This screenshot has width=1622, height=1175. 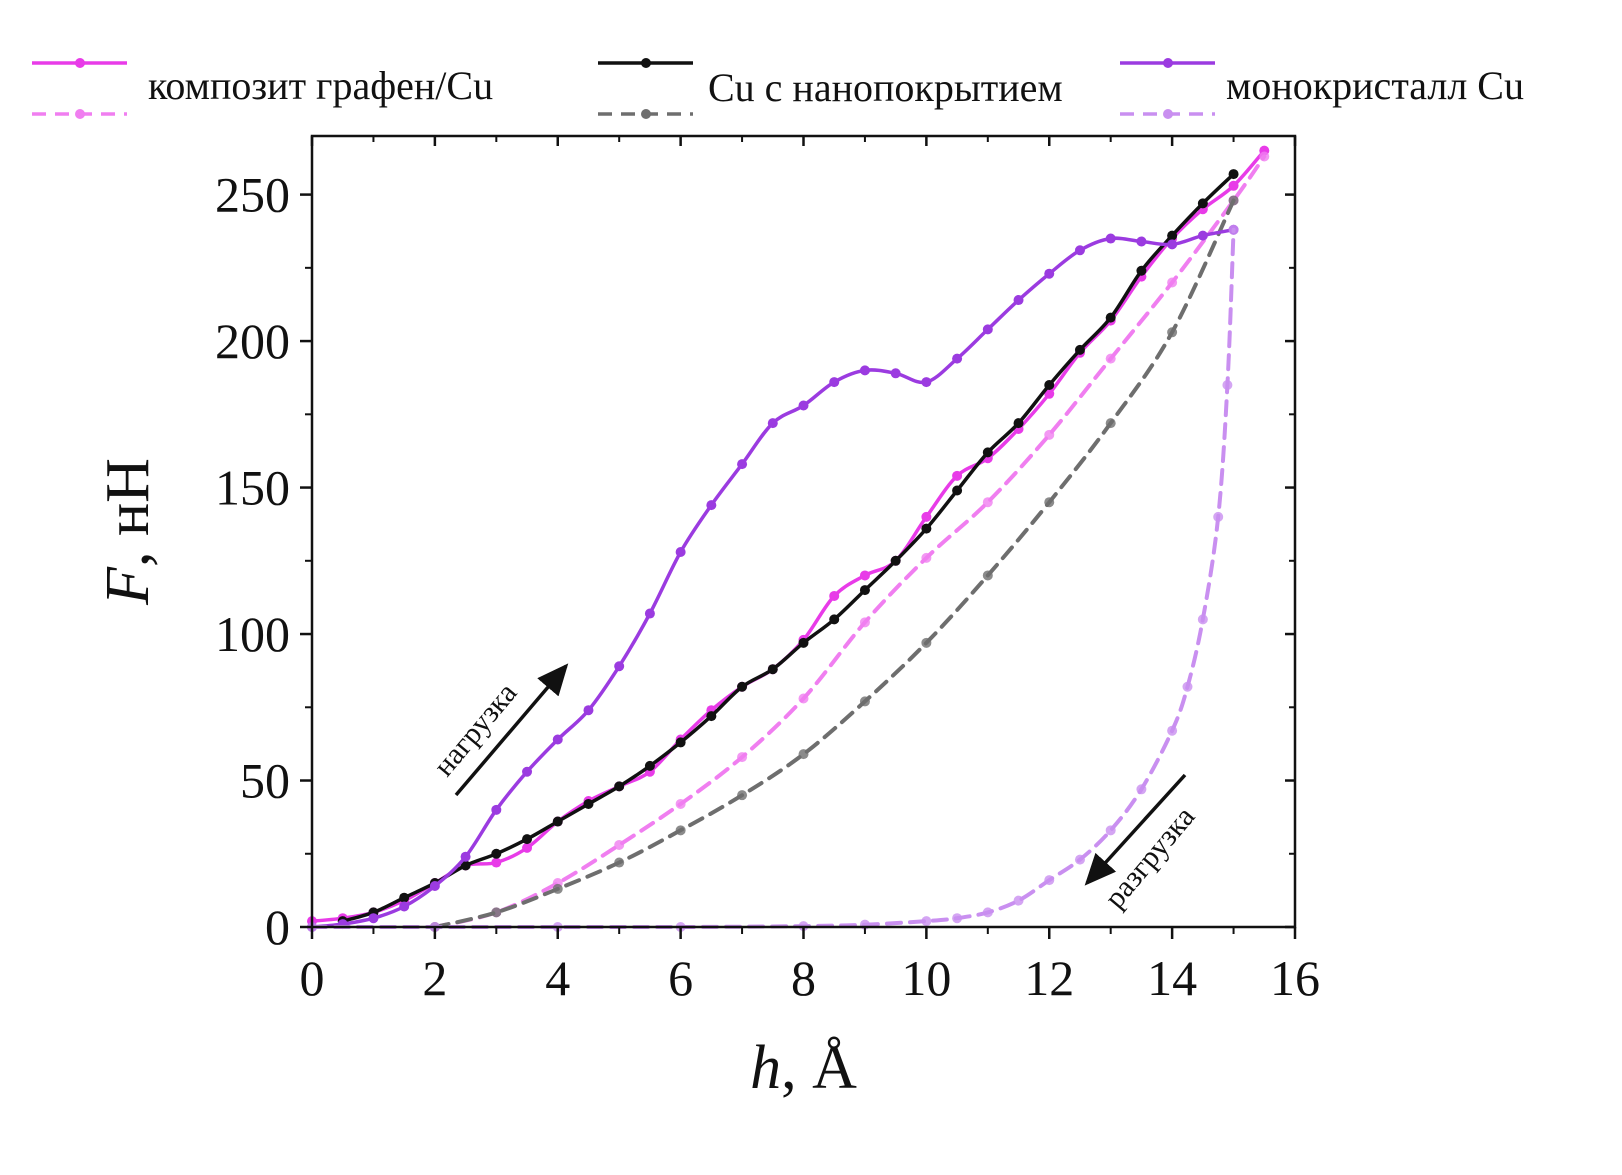 What do you see at coordinates (434, 978) in the screenshot?
I see `x-tick-label: 2` at bounding box center [434, 978].